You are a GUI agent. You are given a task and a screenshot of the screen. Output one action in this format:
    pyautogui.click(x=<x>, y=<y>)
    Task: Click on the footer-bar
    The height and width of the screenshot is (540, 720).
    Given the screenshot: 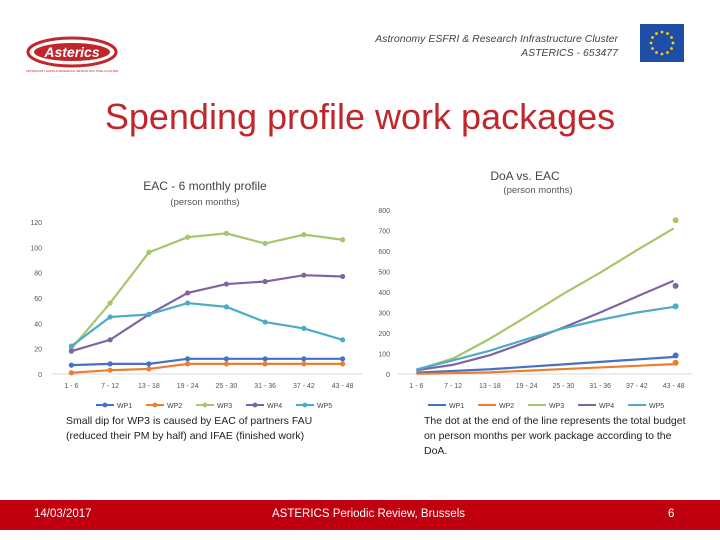 What is the action you would take?
    pyautogui.click(x=360, y=515)
    